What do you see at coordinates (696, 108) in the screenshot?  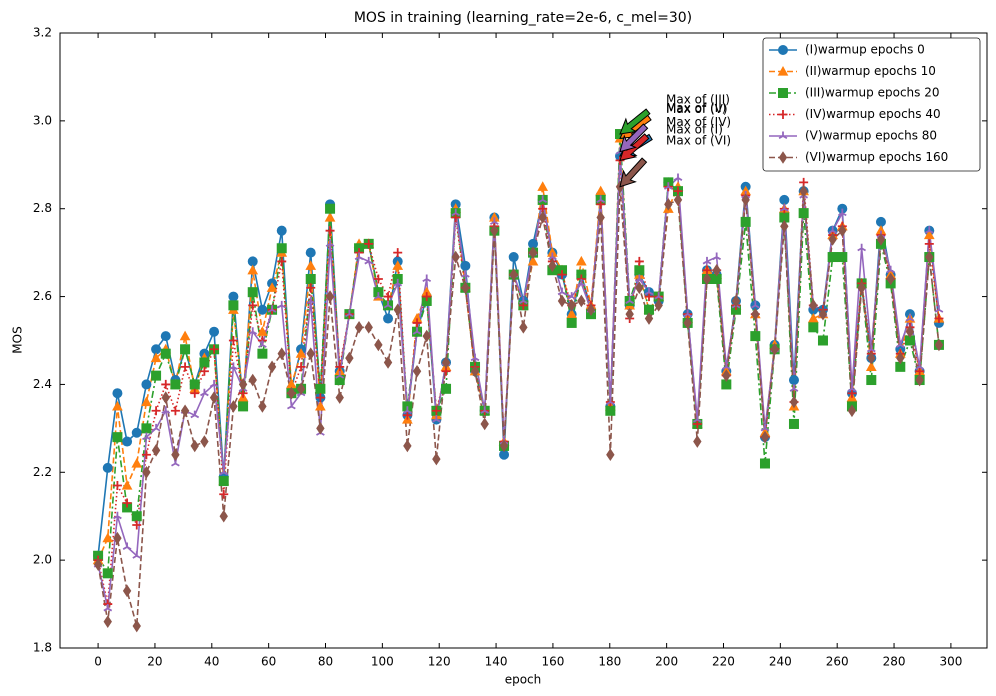 I see `annotation: Max of (II)` at bounding box center [696, 108].